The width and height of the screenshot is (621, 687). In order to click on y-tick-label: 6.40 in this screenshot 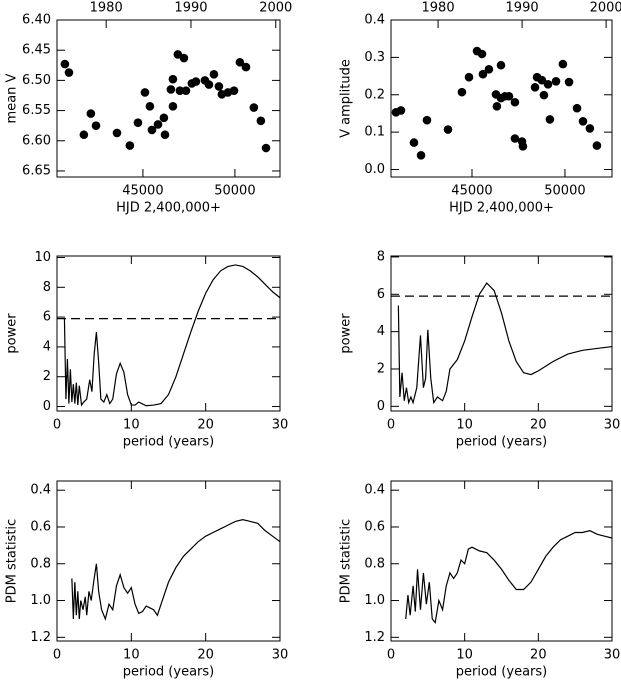, I will do `click(36, 20)`.